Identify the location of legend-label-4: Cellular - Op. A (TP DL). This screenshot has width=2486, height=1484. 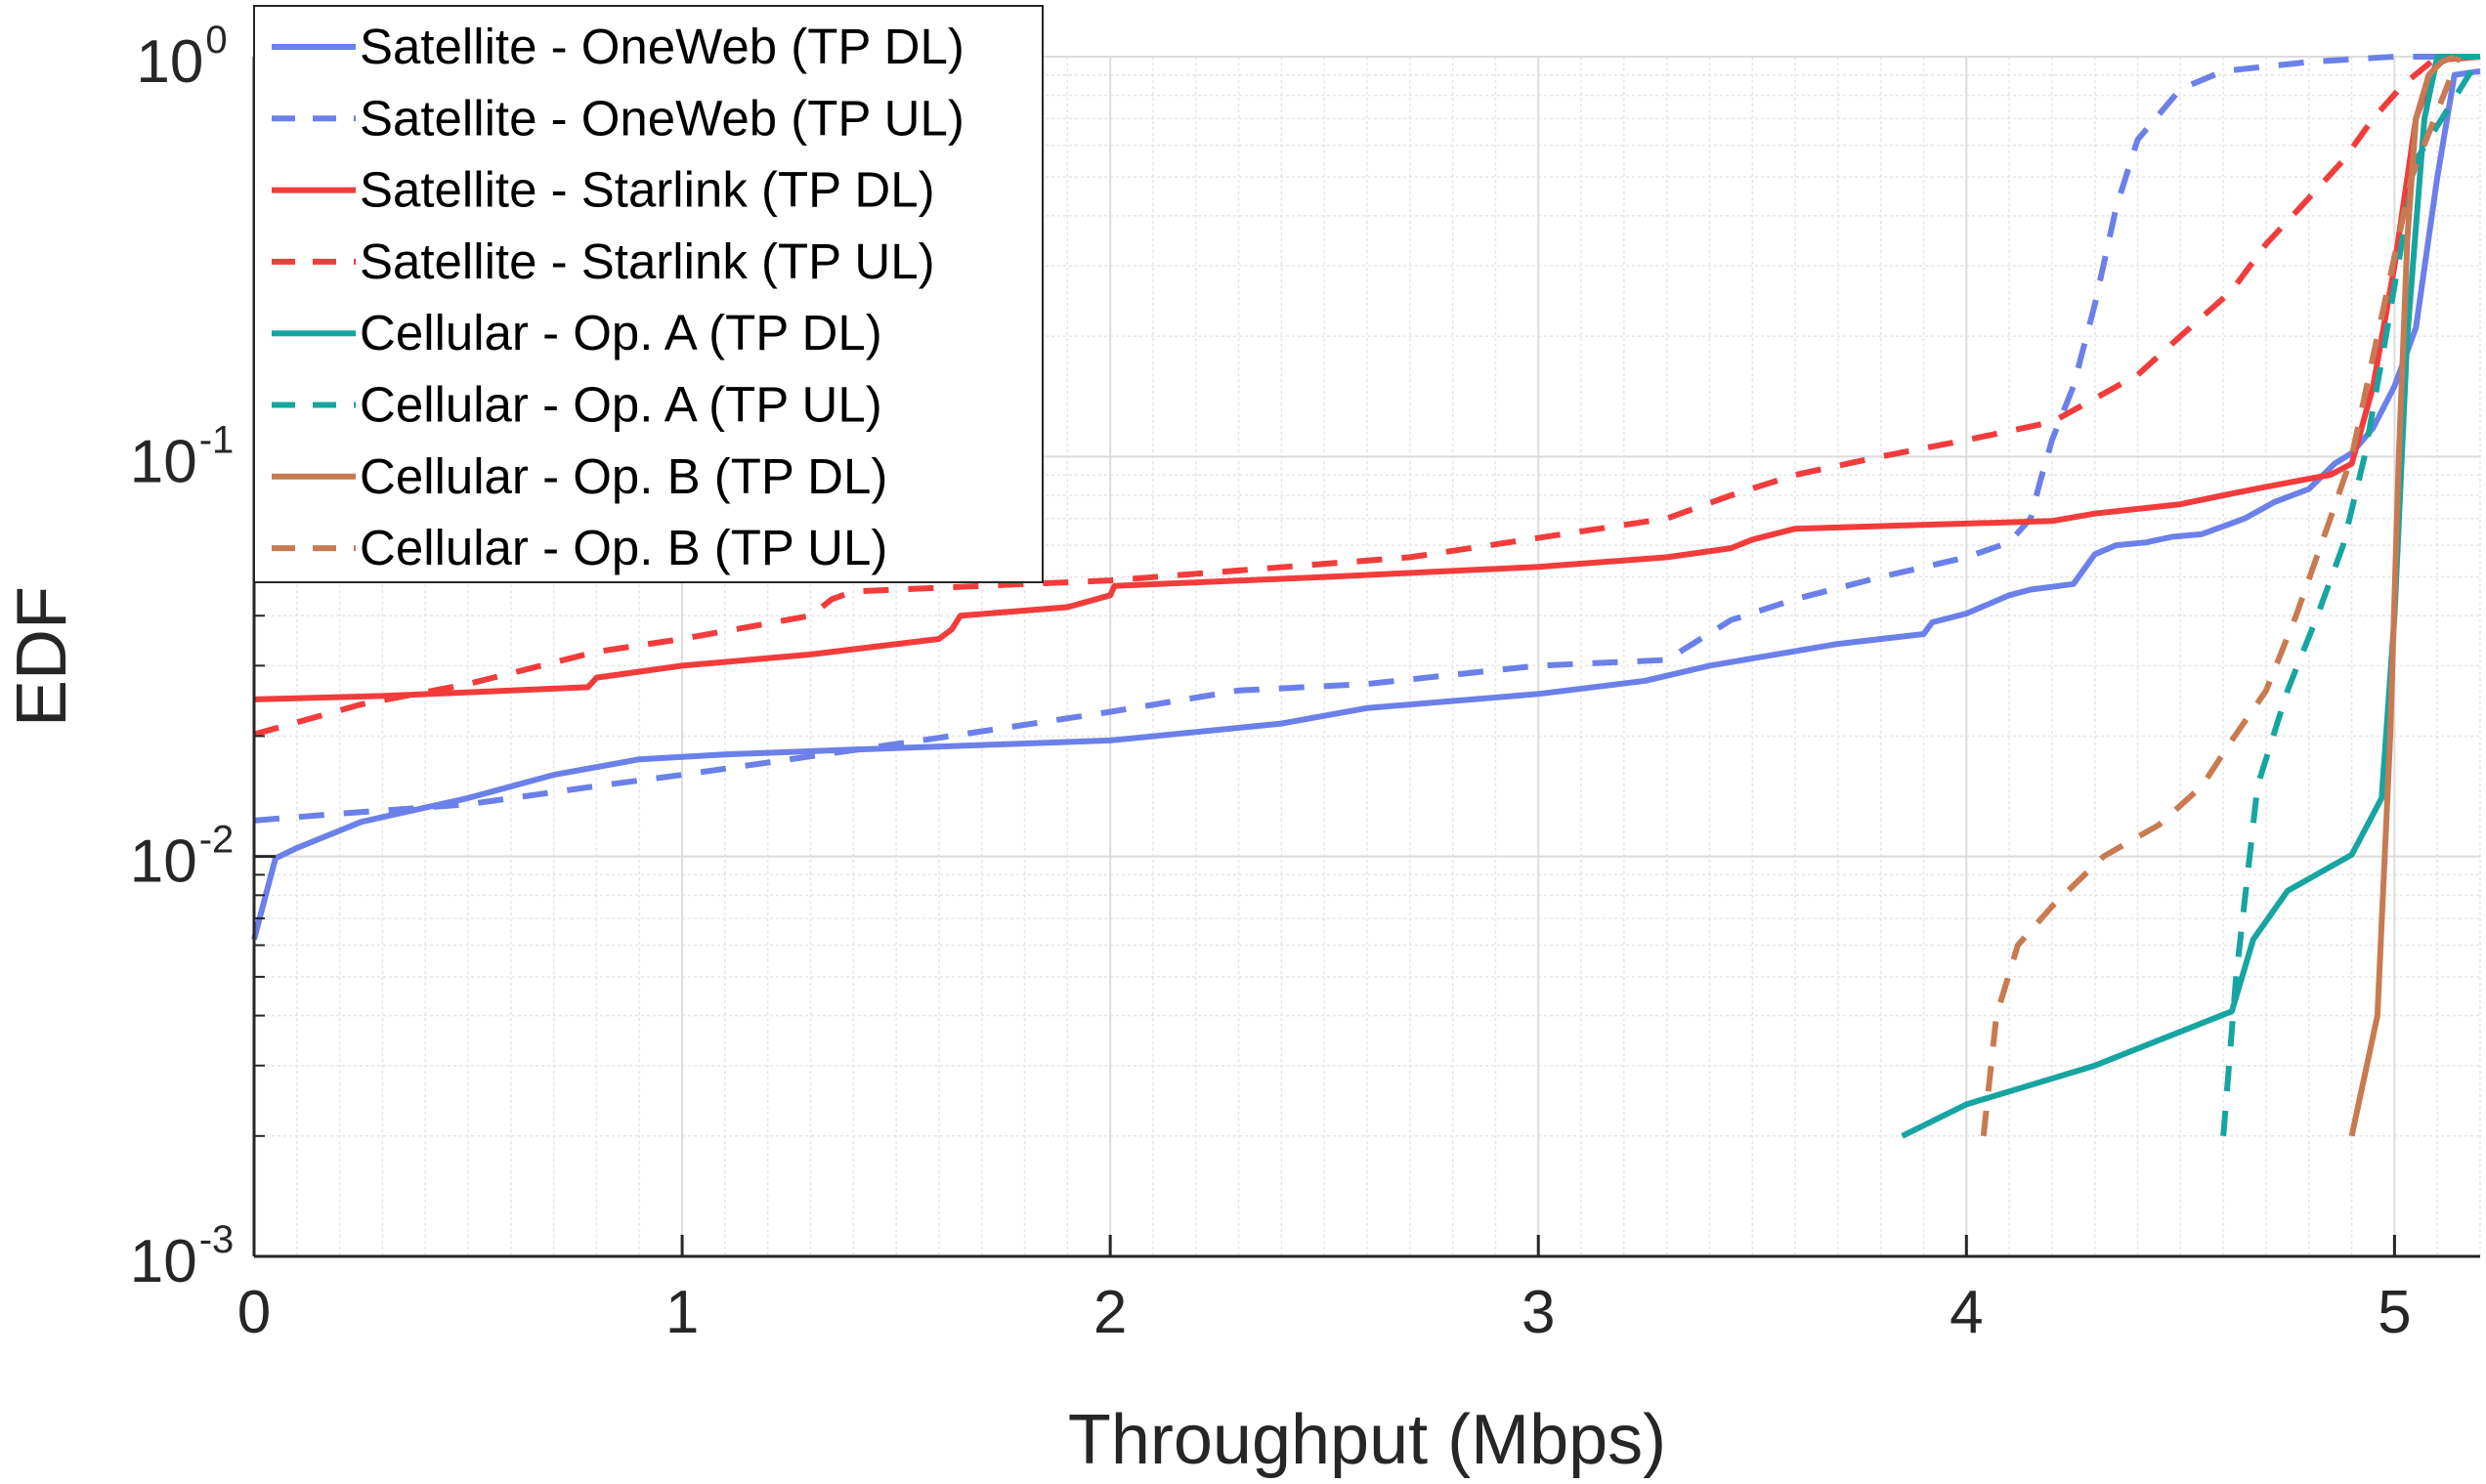
(621, 332).